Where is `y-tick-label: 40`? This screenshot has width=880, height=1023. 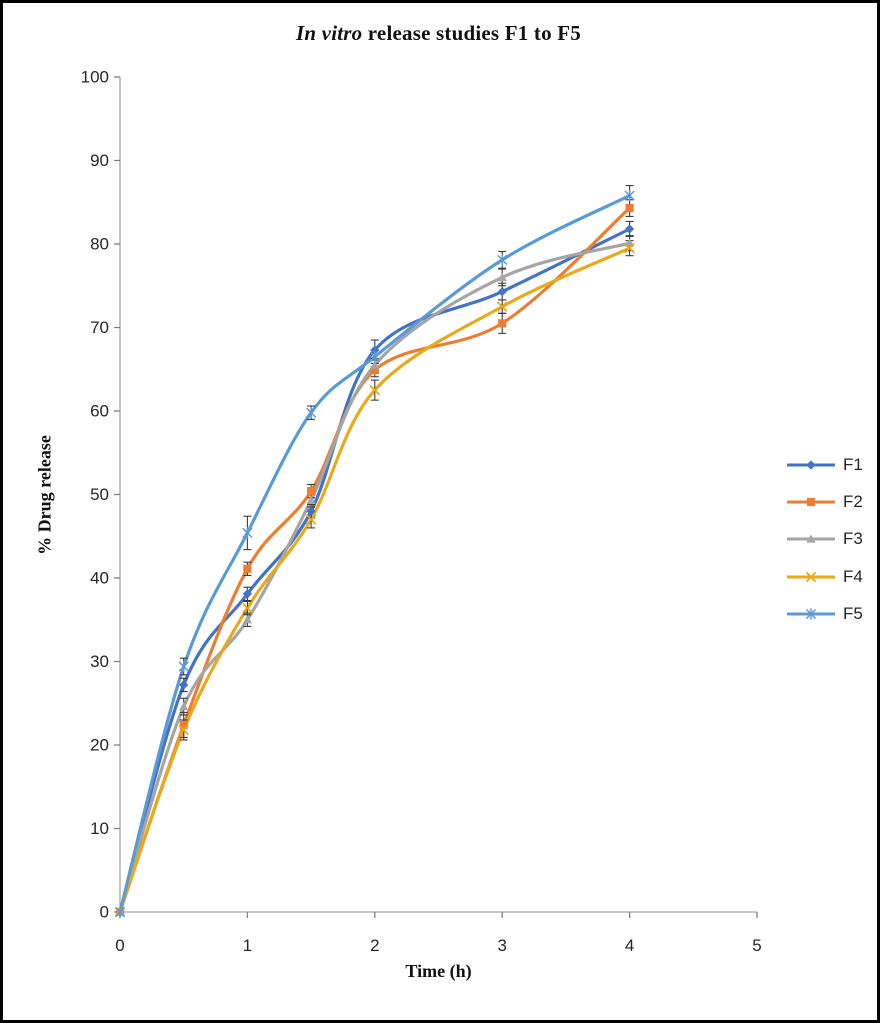
y-tick-label: 40 is located at coordinates (99, 578).